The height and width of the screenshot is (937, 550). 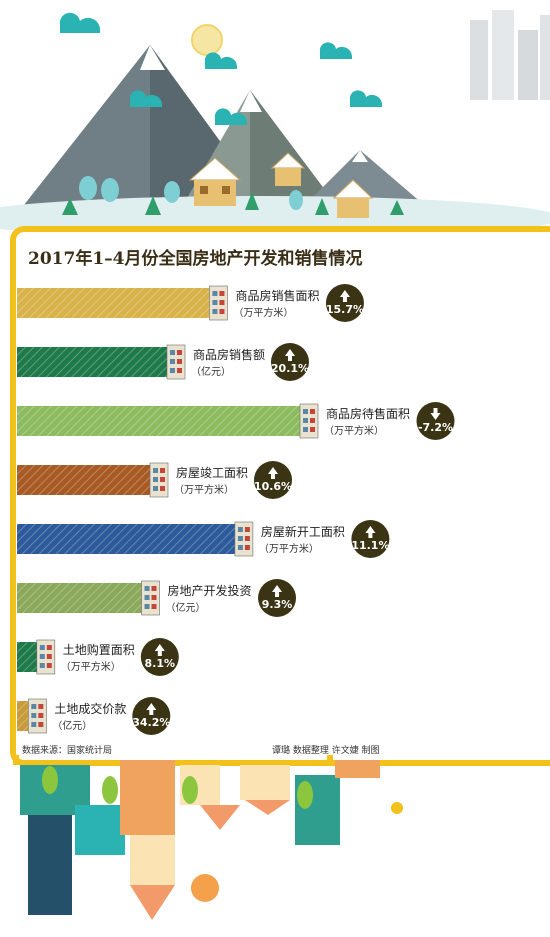 I want to click on bar-label: 房屋竣工面积, so click(x=212, y=472).